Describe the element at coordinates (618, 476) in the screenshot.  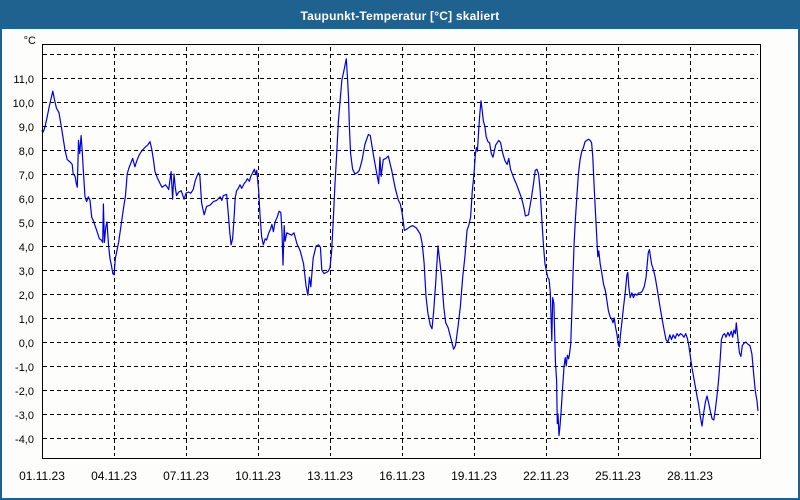
I see `x-tick-label: 25.11.23` at that location.